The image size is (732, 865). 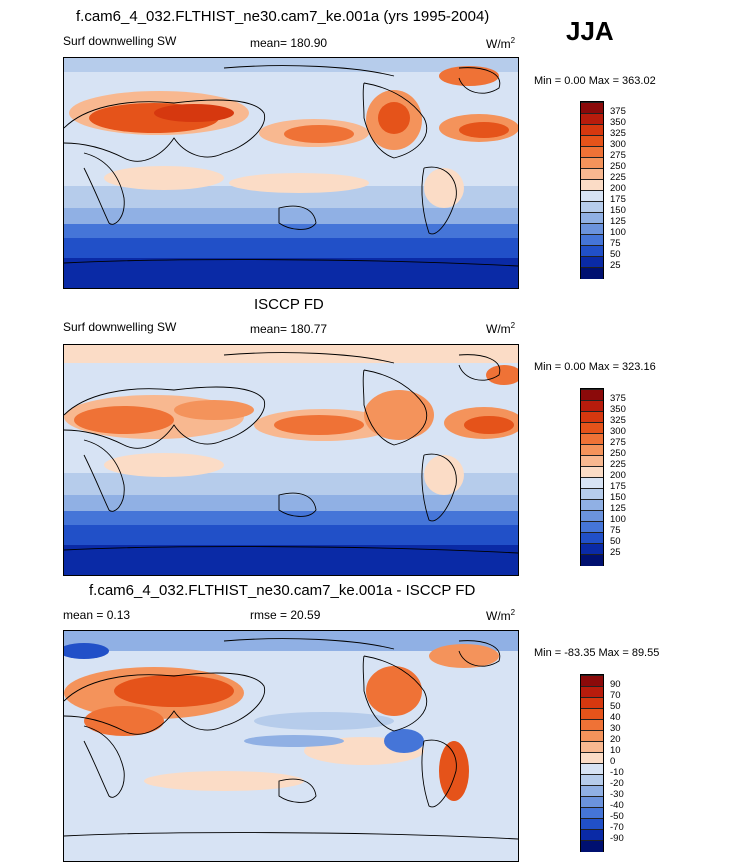 I want to click on colorbar-tick-label: -10, so click(x=617, y=772).